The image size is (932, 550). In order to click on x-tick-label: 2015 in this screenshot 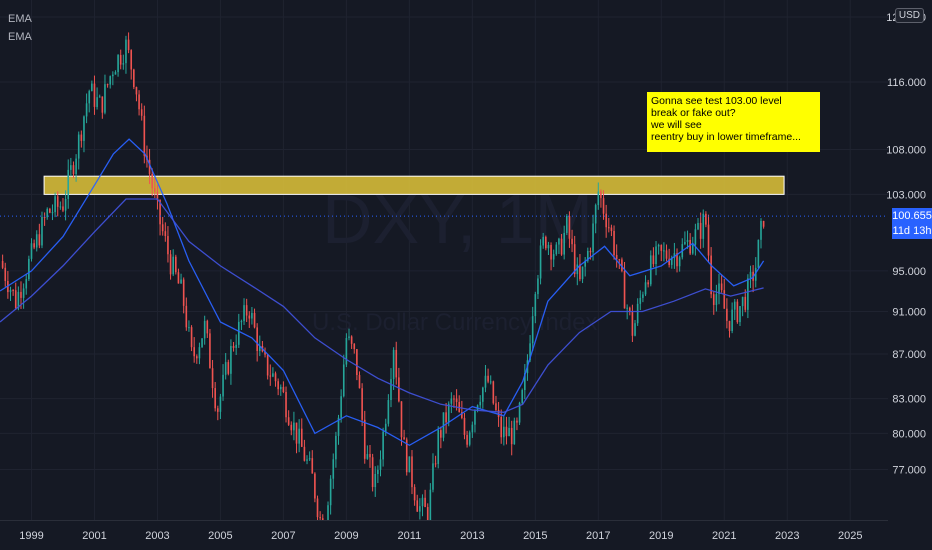, I will do `click(535, 536)`.